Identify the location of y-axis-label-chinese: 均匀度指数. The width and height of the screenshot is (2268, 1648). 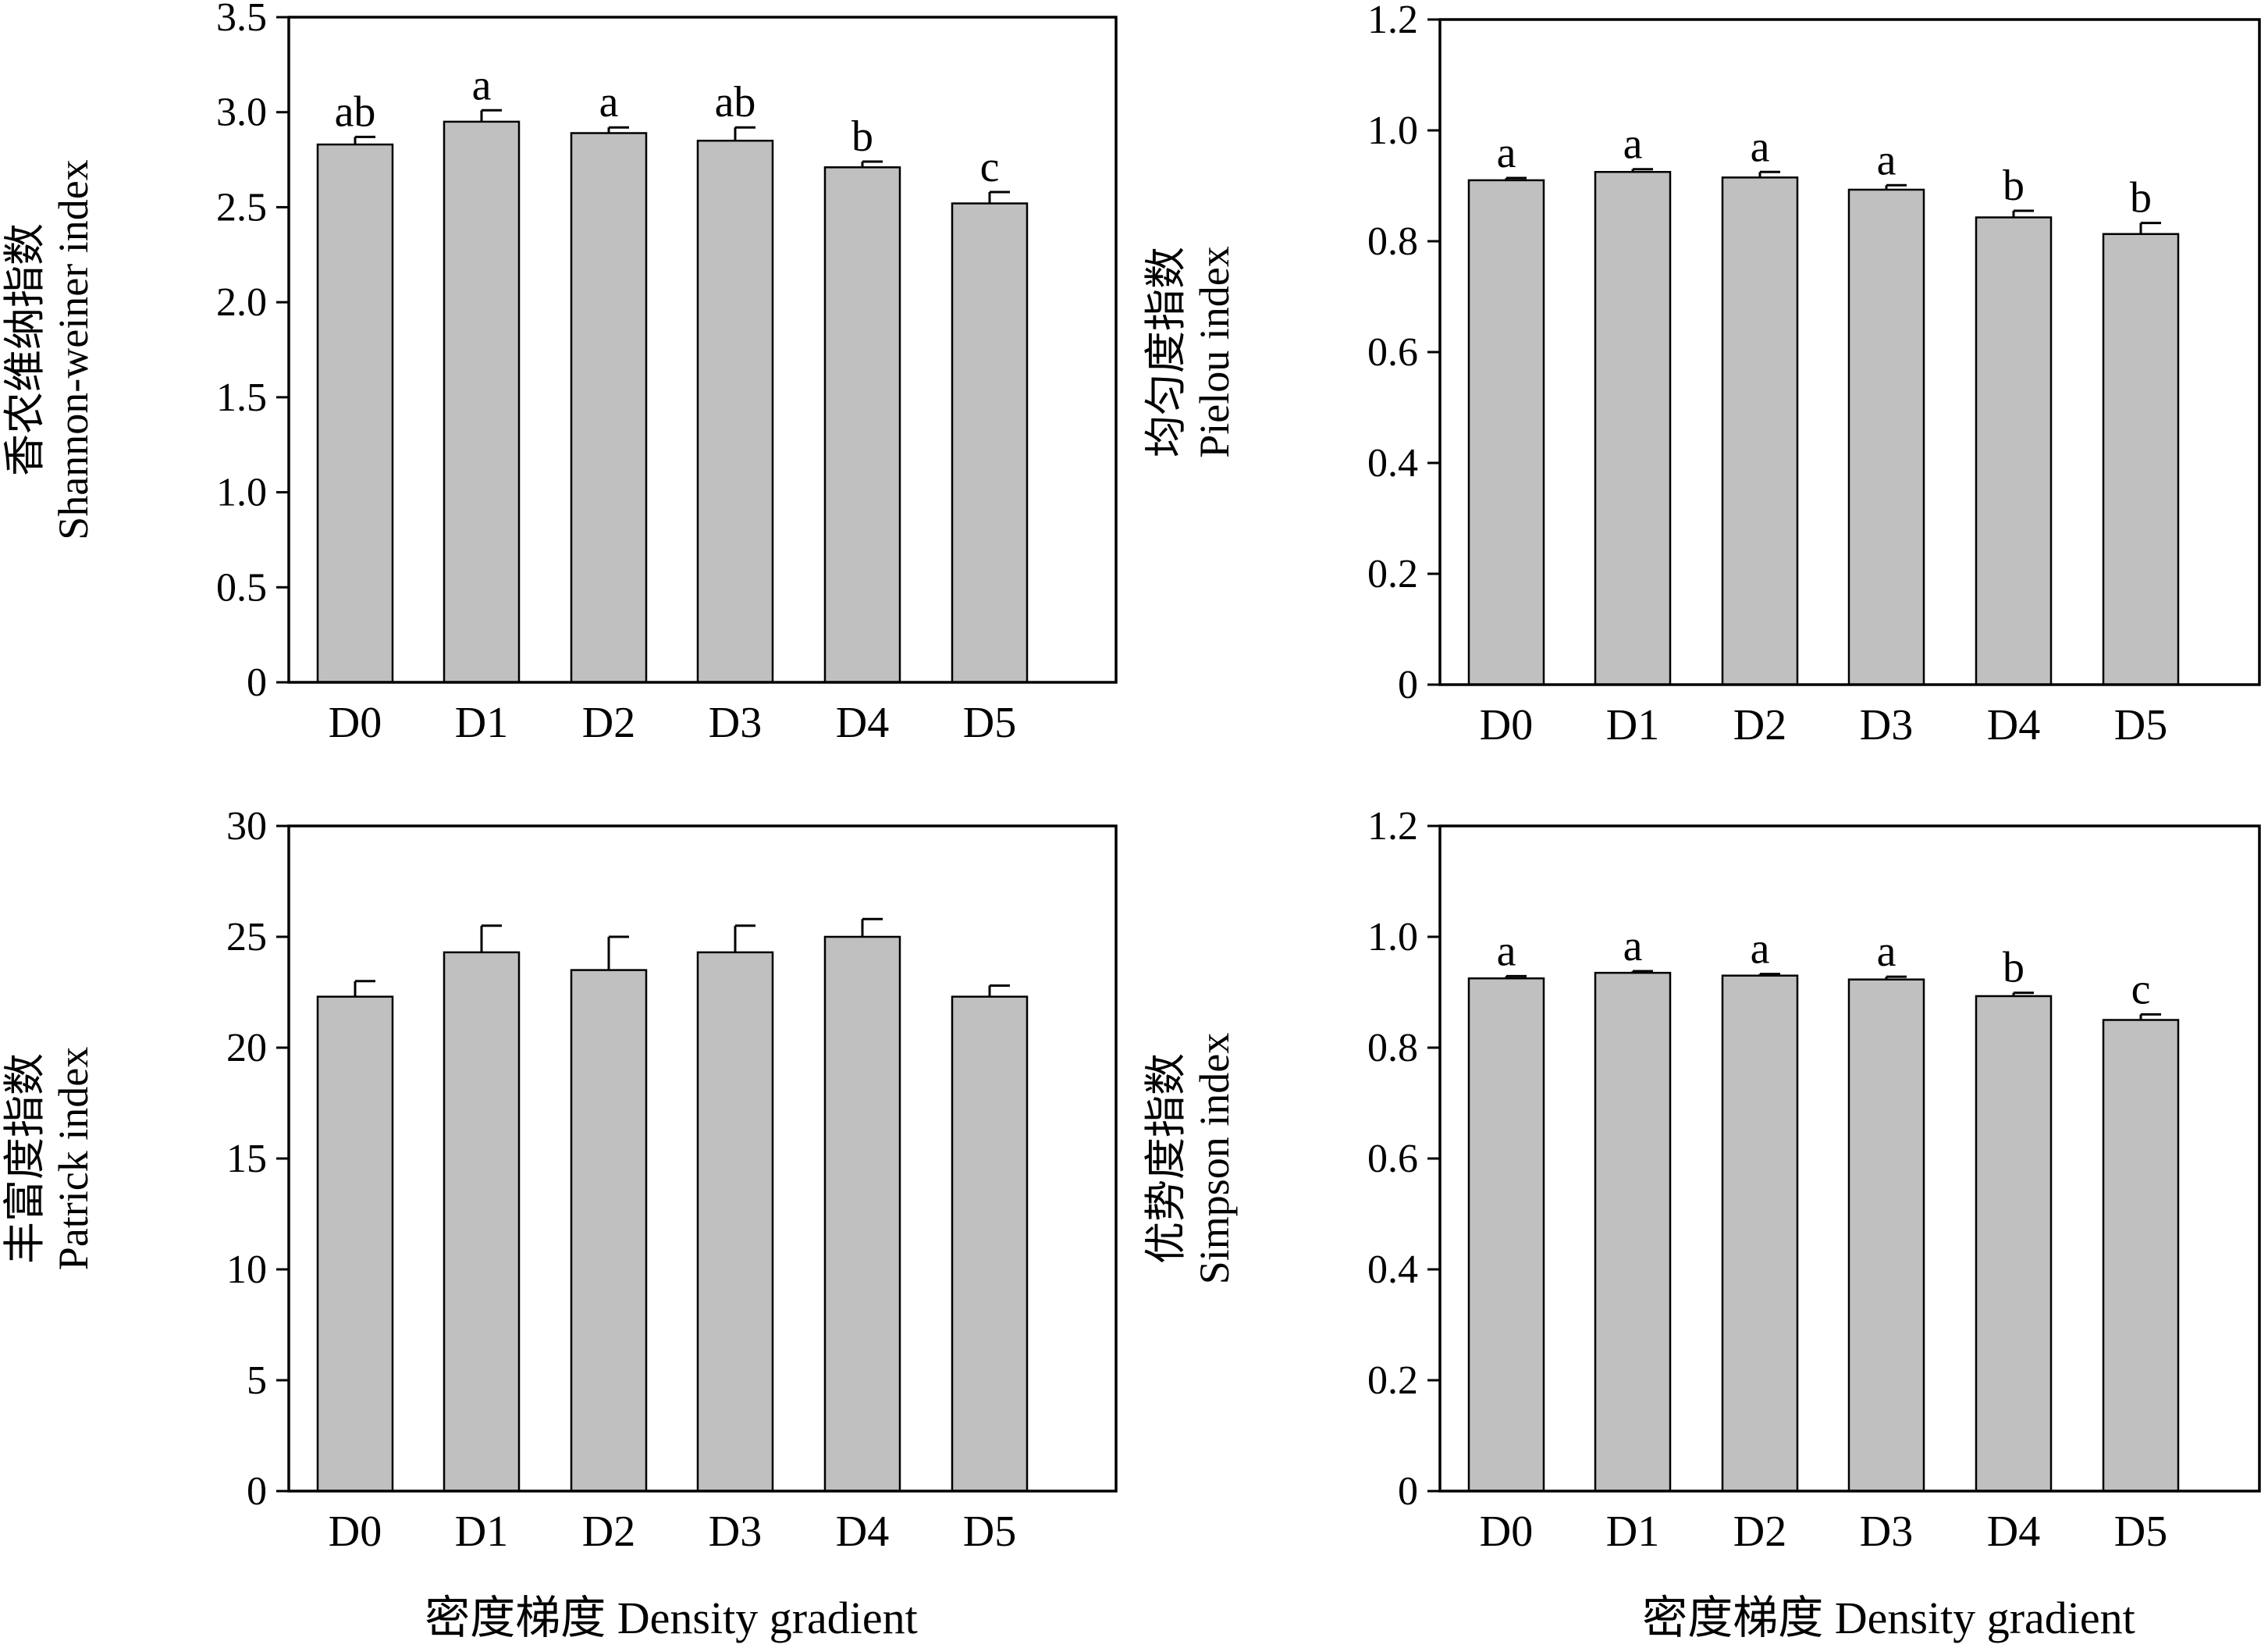
(1166, 352).